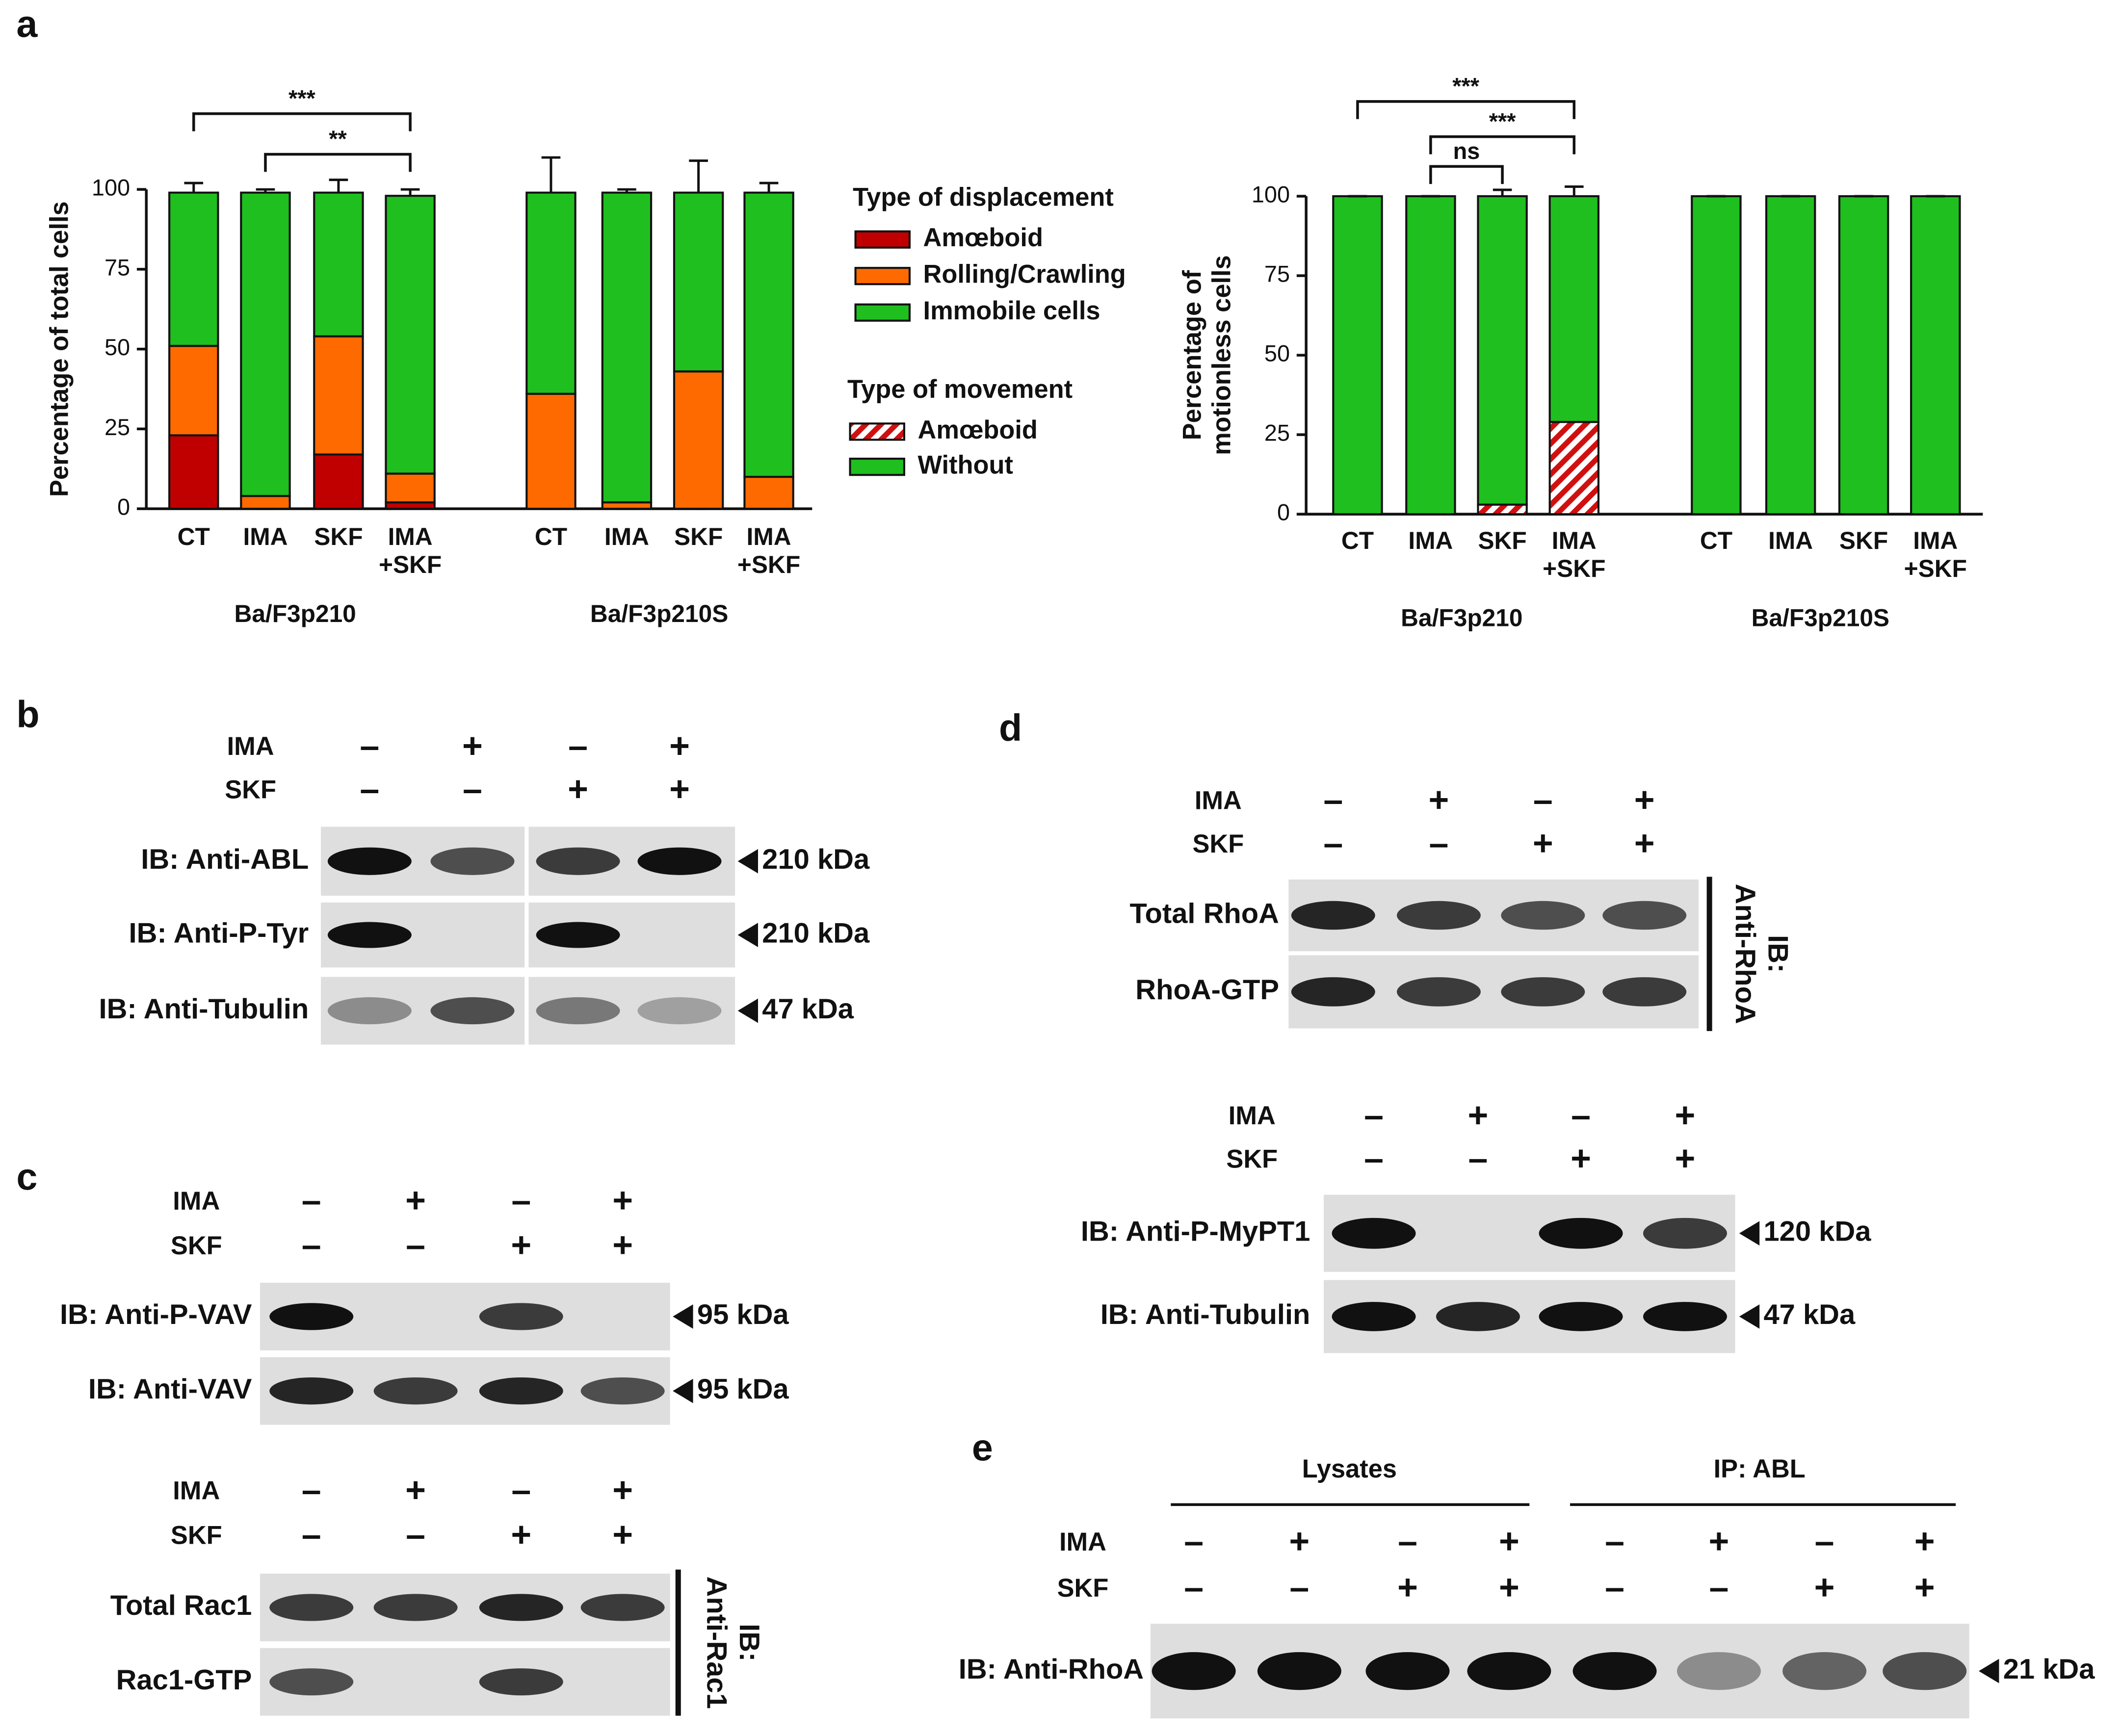 This screenshot has height=1736, width=2121. Describe the element at coordinates (1205, 1314) in the screenshot. I see `blot-row-label: IB: Anti-Tubulin` at that location.